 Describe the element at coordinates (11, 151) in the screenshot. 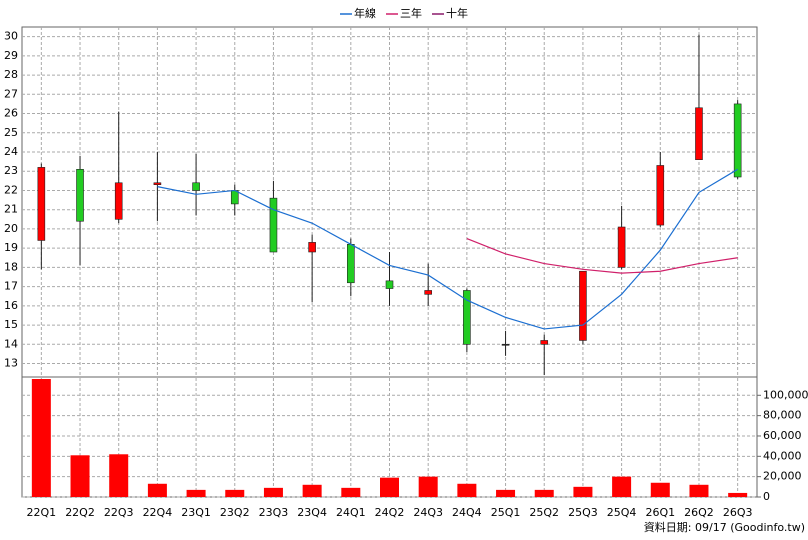

I see `y-tick-label: 24` at that location.